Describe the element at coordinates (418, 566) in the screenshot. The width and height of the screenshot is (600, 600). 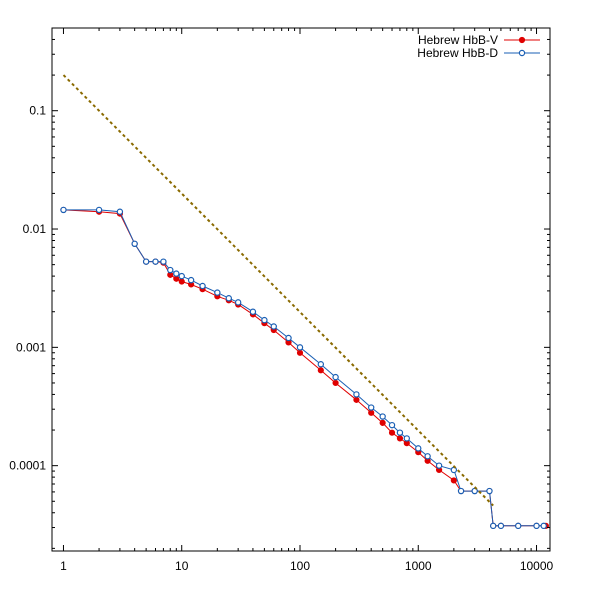
I see `x-tick-label: 1000` at that location.